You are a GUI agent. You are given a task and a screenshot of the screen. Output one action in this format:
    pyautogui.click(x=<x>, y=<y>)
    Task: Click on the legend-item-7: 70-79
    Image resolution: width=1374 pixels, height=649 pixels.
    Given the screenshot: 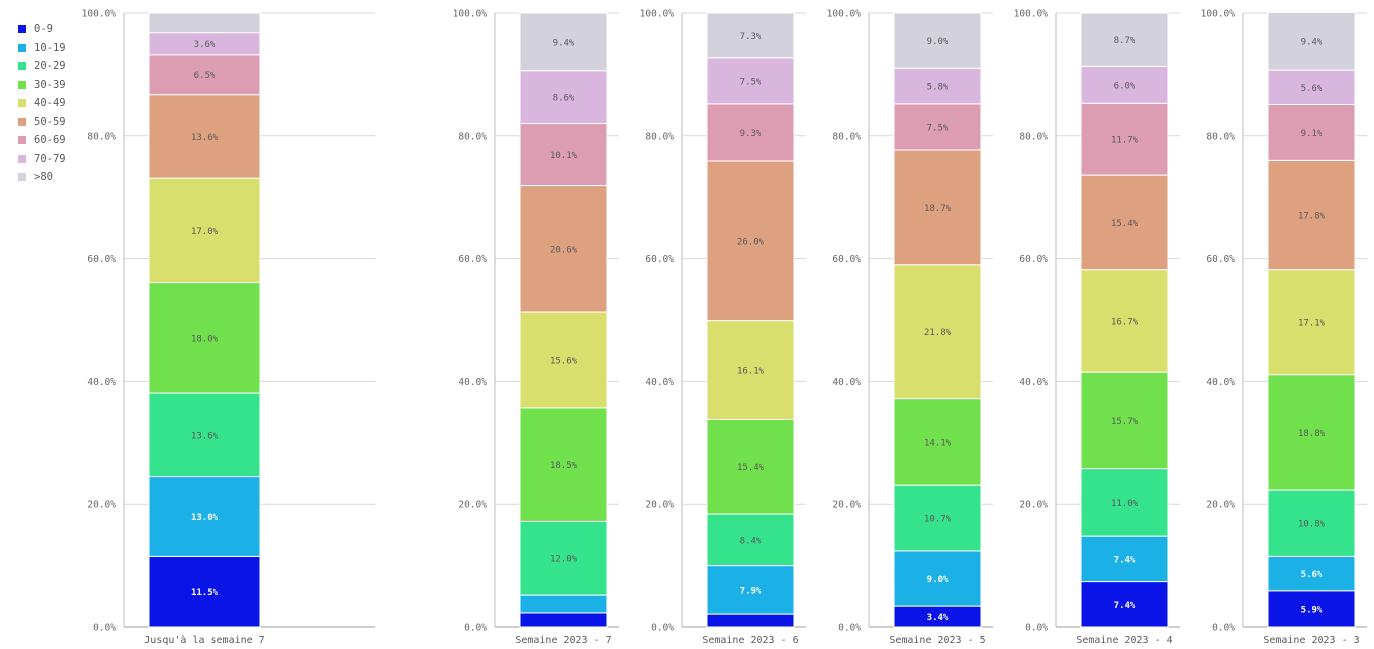 What is the action you would take?
    pyautogui.click(x=42, y=159)
    